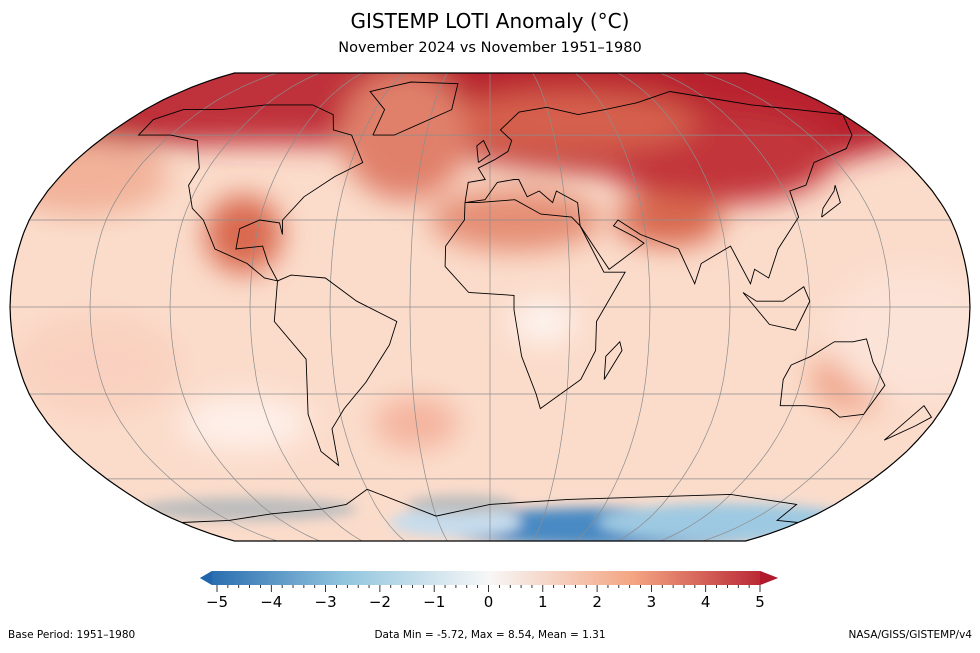  Describe the element at coordinates (490, 21) in the screenshot. I see `map-title: GISTEMP LOTI Anomaly (°C)` at that location.